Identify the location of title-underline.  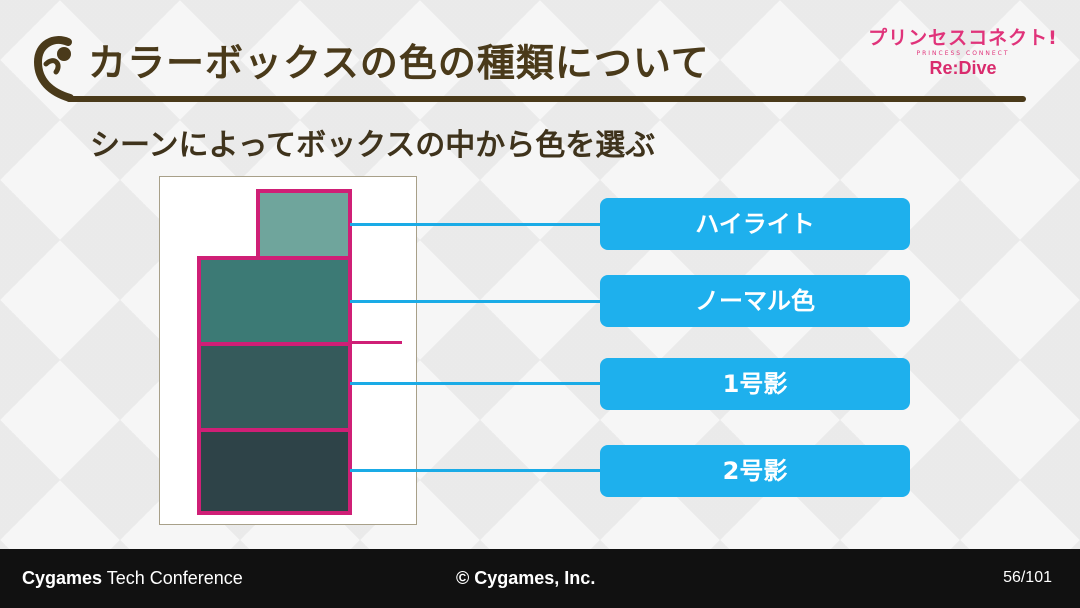
(546, 99).